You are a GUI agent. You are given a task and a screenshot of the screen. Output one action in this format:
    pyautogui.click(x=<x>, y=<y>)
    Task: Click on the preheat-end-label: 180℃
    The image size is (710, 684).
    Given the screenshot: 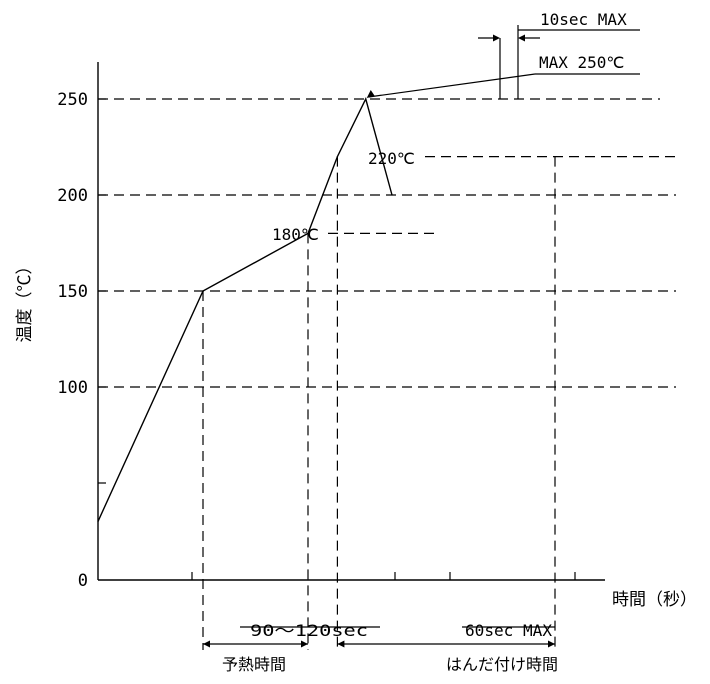 What is the action you would take?
    pyautogui.click(x=295, y=234)
    